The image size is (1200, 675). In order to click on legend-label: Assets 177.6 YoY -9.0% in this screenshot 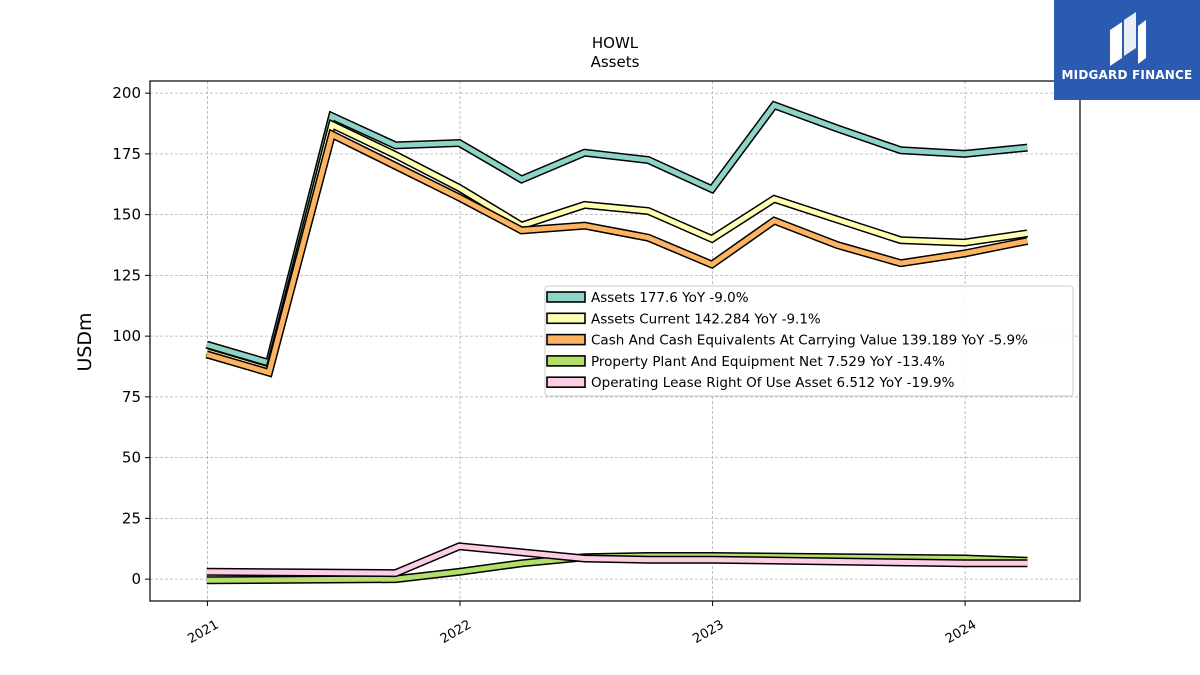, I will do `click(670, 298)`.